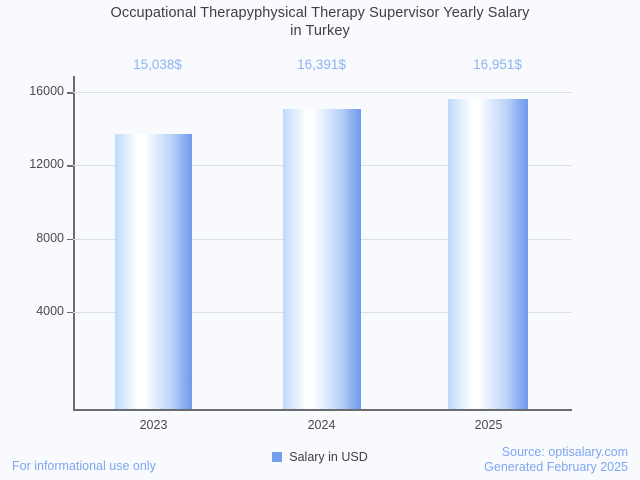 The width and height of the screenshot is (640, 480). What do you see at coordinates (488, 425) in the screenshot?
I see `x-tick-label-2025: 2025` at bounding box center [488, 425].